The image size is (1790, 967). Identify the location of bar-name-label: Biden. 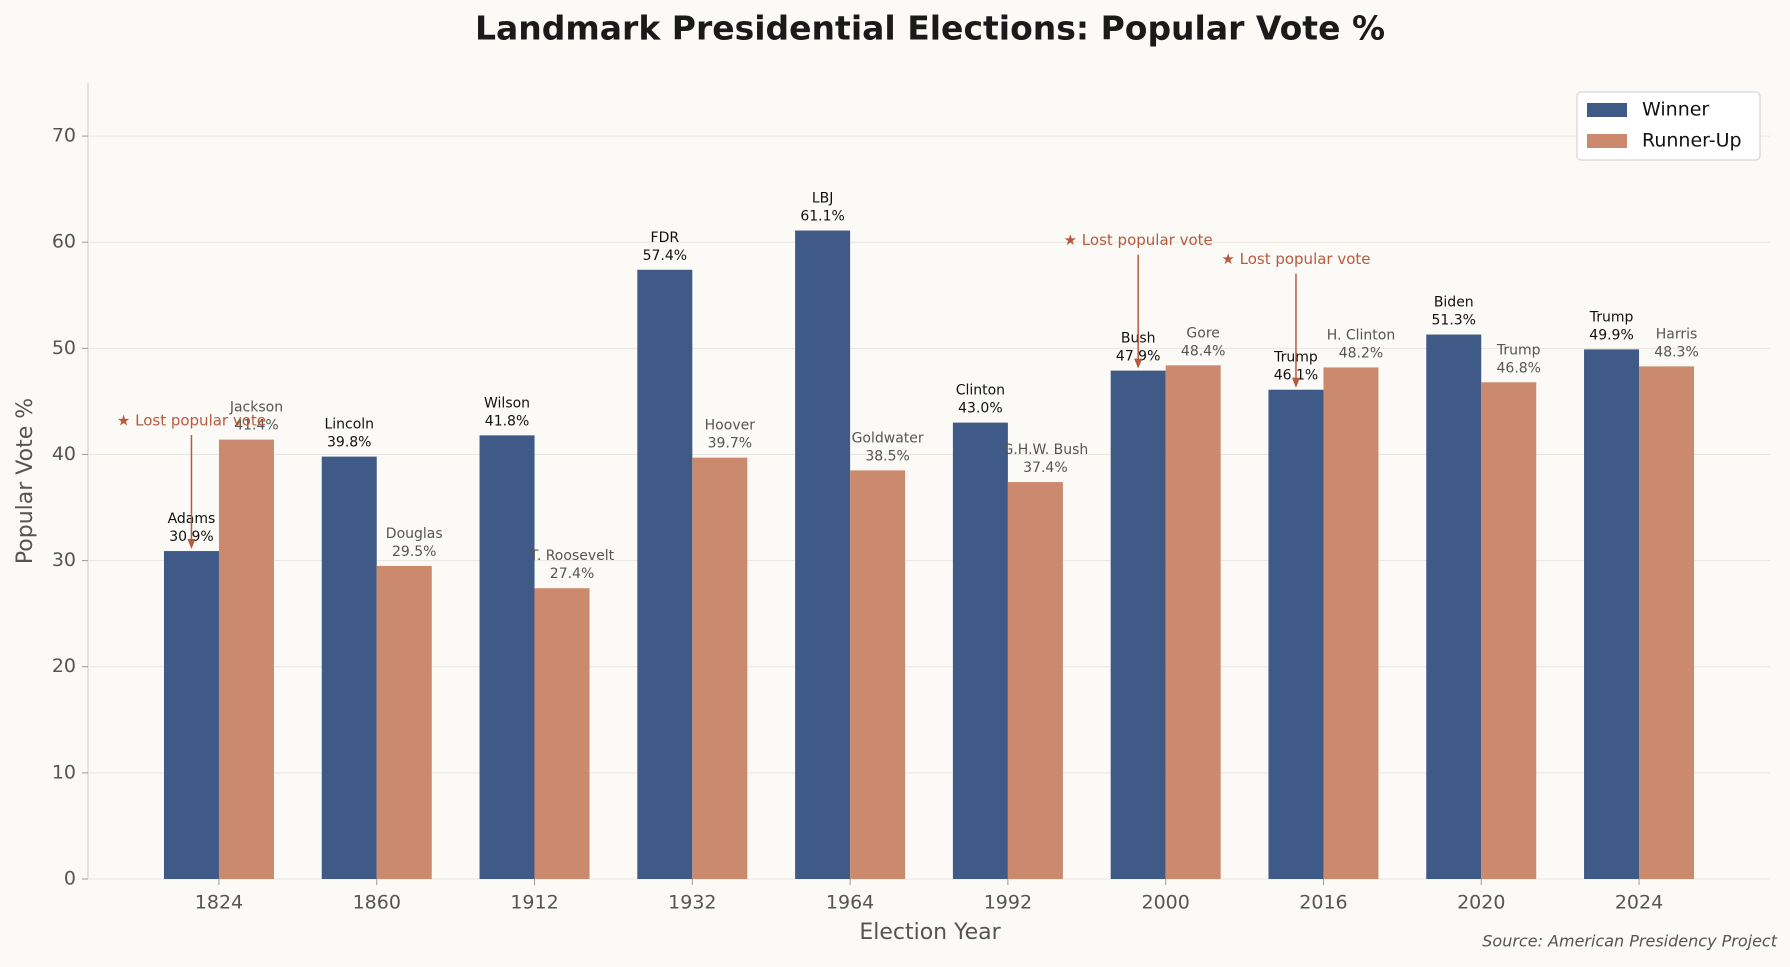
(1454, 303).